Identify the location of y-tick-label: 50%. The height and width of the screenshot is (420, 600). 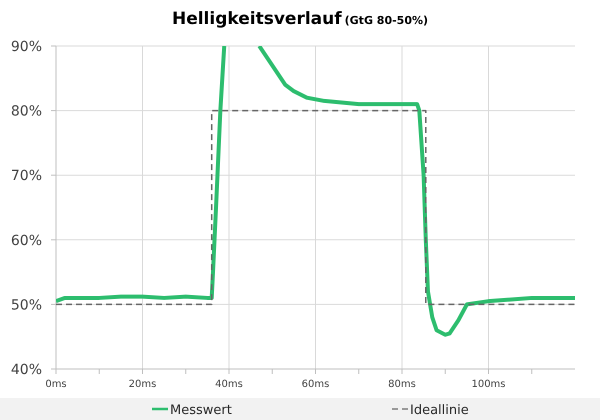
(26, 305).